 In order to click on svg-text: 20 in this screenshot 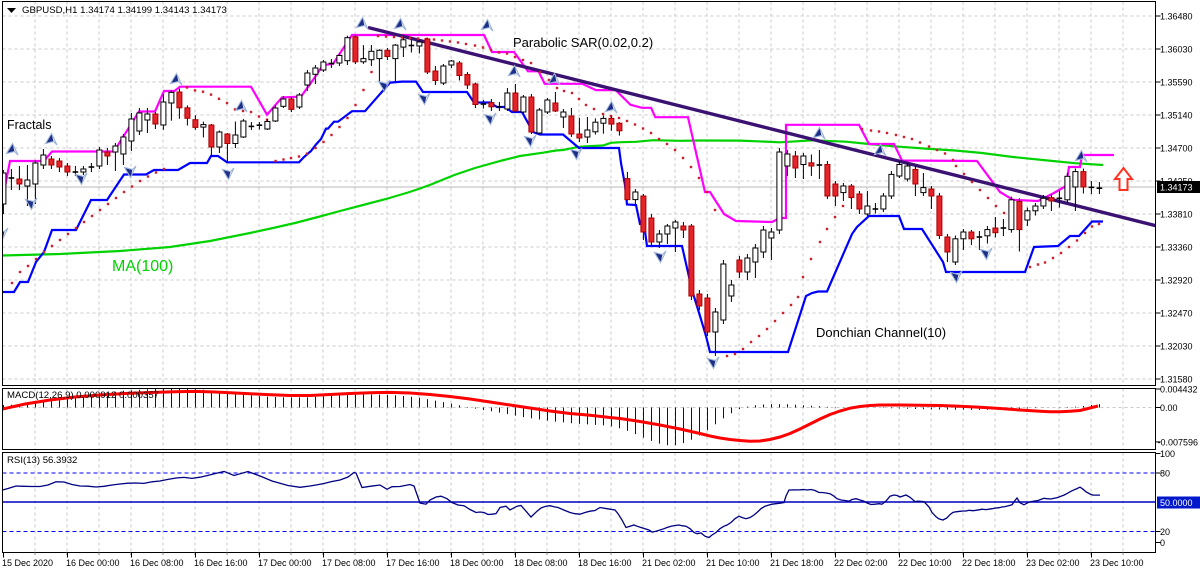, I will do `click(1165, 532)`.